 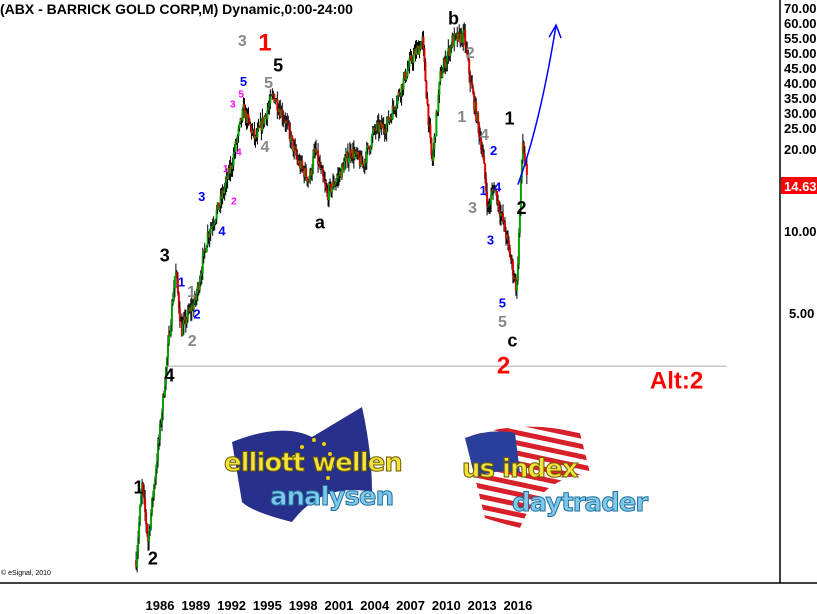 What do you see at coordinates (512, 340) in the screenshot?
I see `wave-label: c` at bounding box center [512, 340].